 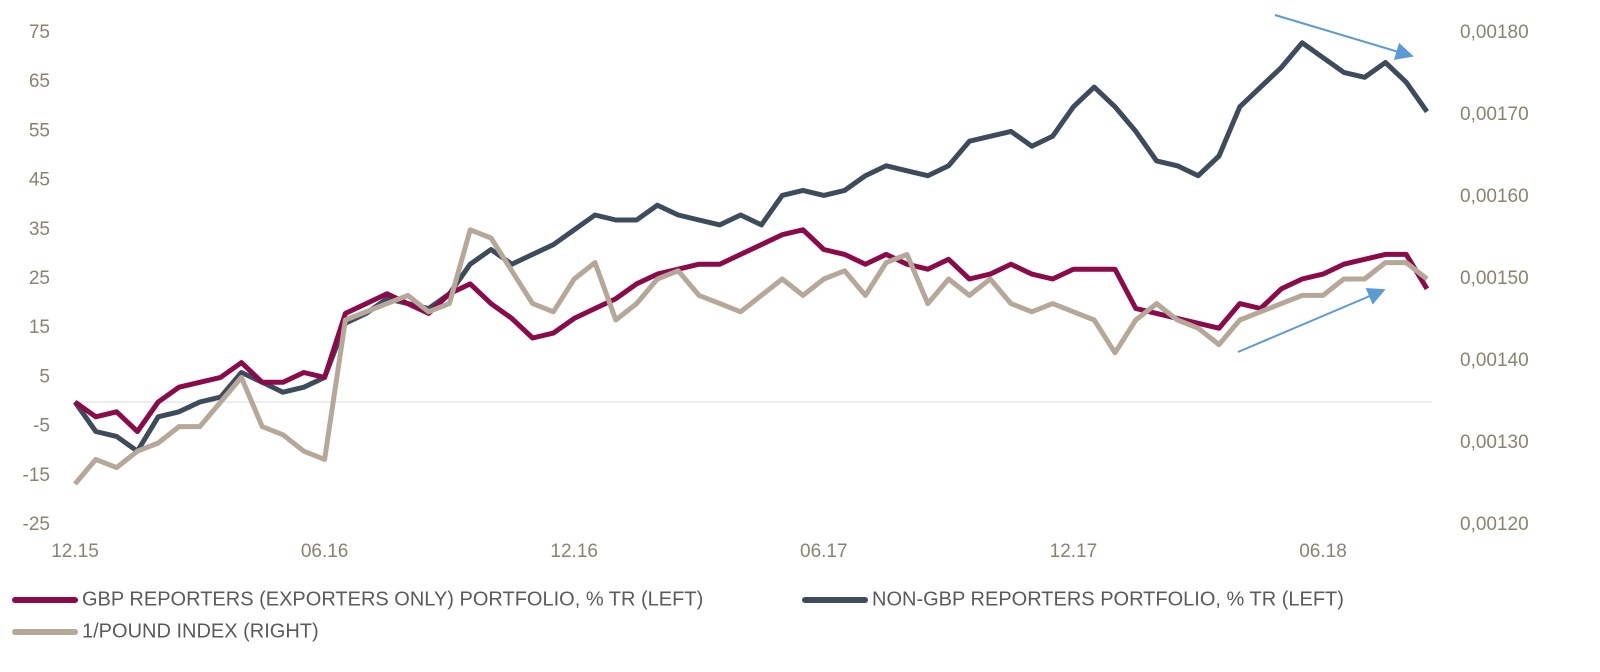 What do you see at coordinates (44, 376) in the screenshot?
I see `y-tick-label: 5` at bounding box center [44, 376].